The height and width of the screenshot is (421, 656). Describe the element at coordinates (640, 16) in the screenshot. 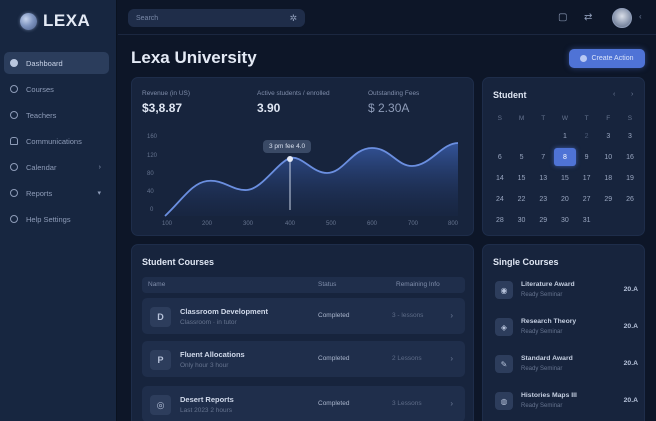

I see `chevron-left-icon: ‹` at that location.